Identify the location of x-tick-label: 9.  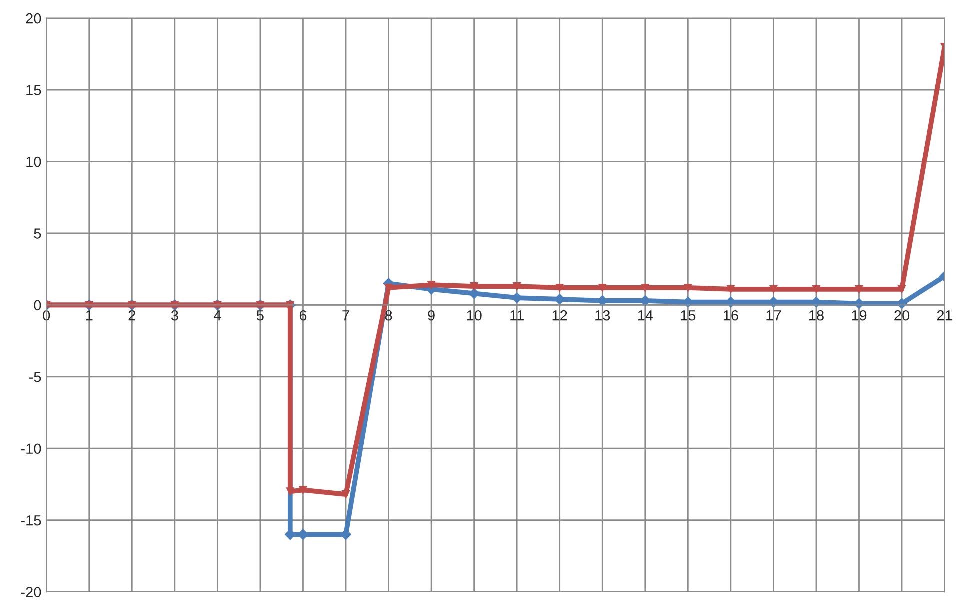
(431, 315).